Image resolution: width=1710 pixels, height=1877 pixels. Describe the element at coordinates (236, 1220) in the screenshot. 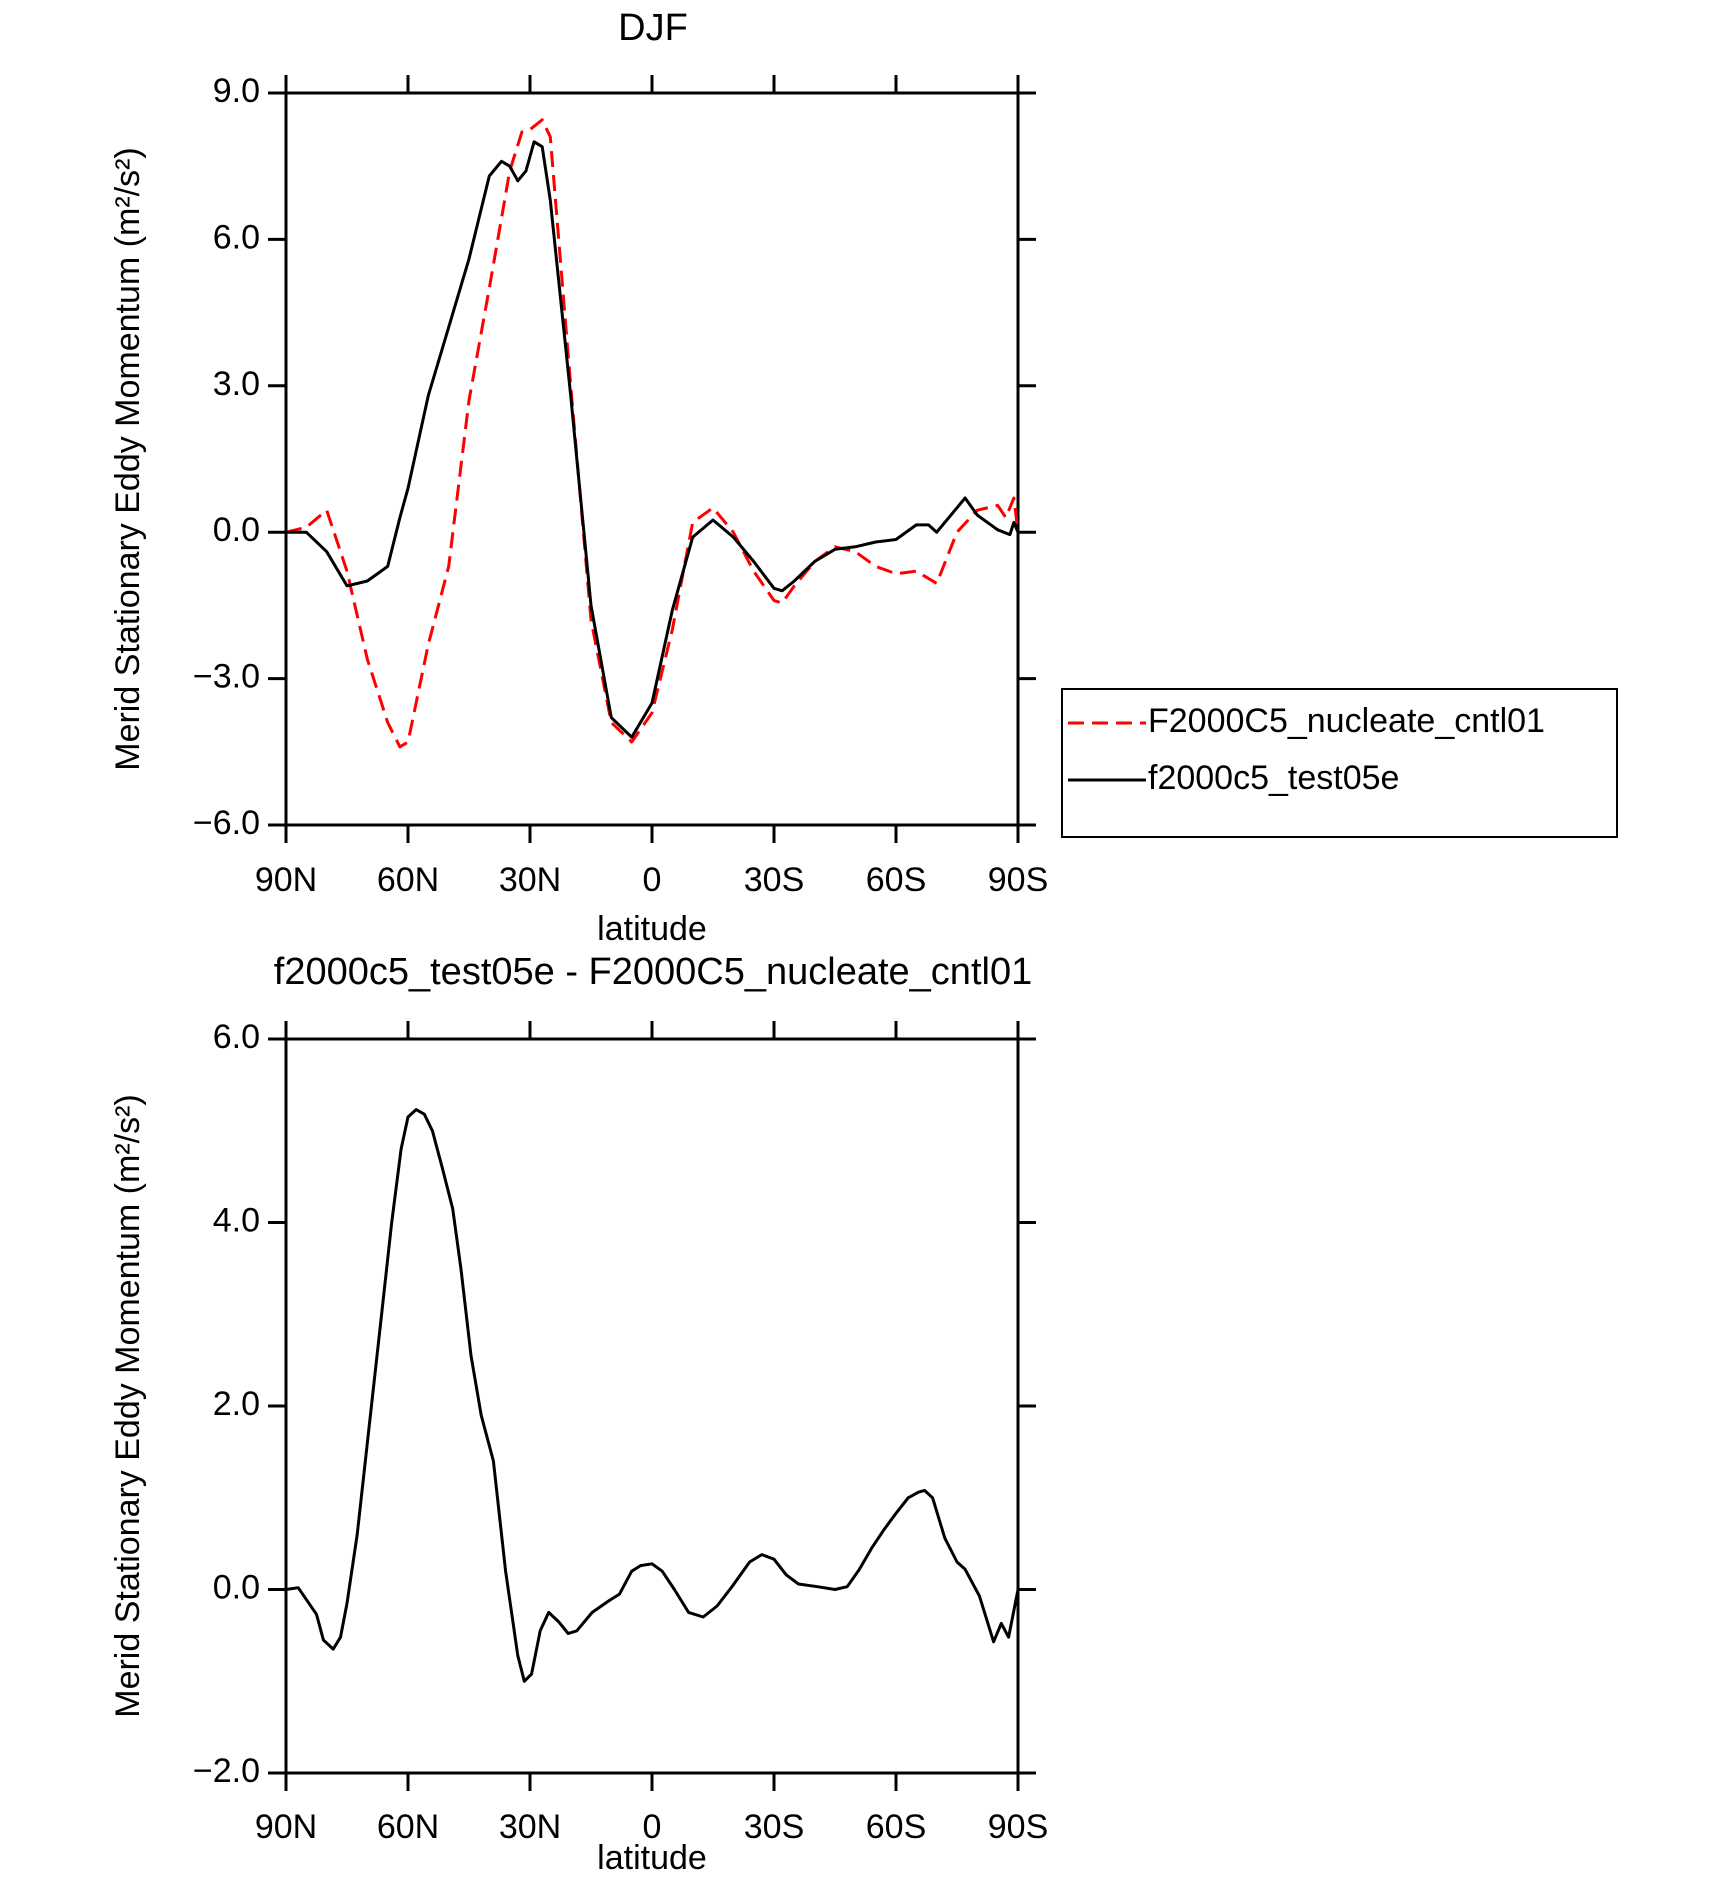

I see `y-tick-label: 4.0` at that location.